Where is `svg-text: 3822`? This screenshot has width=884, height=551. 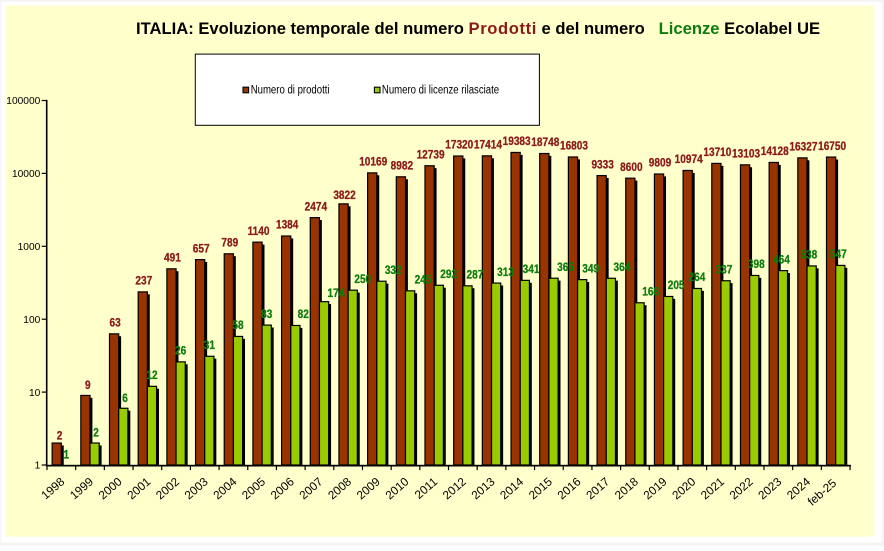 svg-text: 3822 is located at coordinates (344, 195).